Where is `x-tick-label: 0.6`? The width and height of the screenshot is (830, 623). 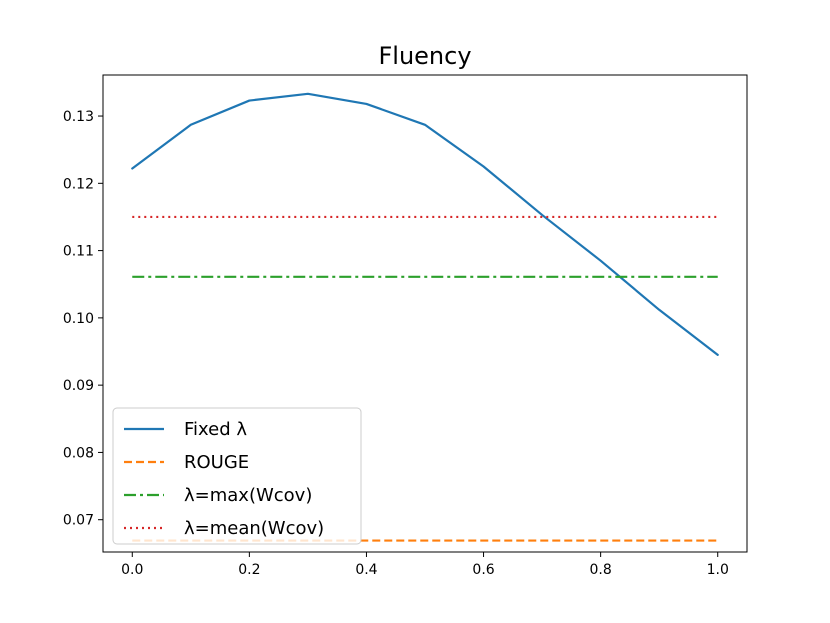
x-tick-label: 0.6 is located at coordinates (483, 570).